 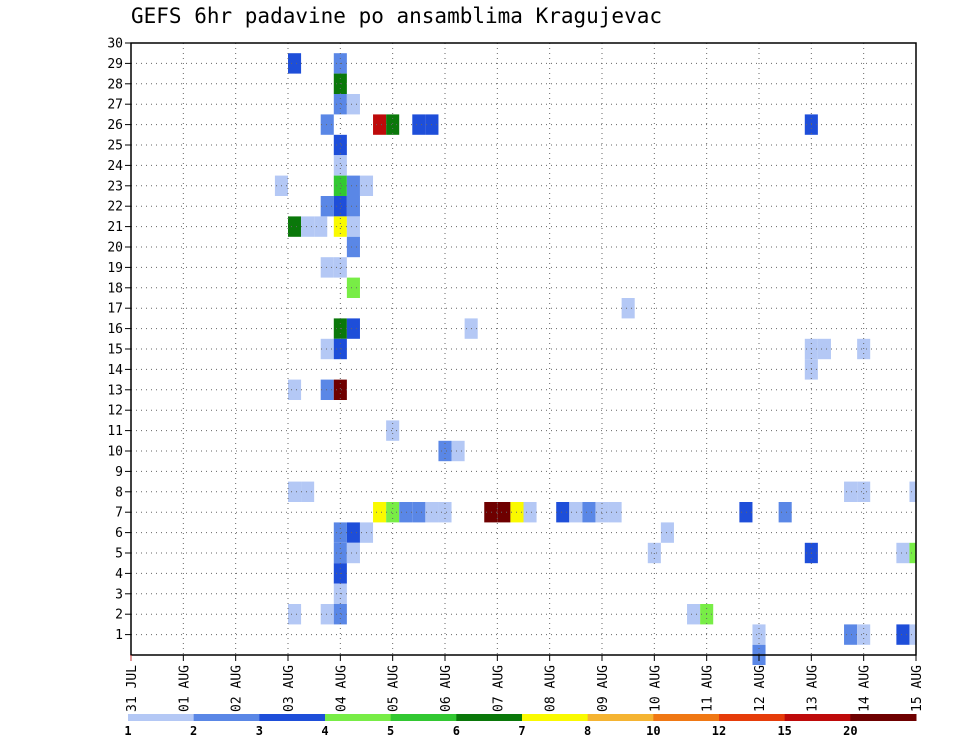 What do you see at coordinates (917, 688) in the screenshot?
I see `x-tick-label: 15 AUG` at bounding box center [917, 688].